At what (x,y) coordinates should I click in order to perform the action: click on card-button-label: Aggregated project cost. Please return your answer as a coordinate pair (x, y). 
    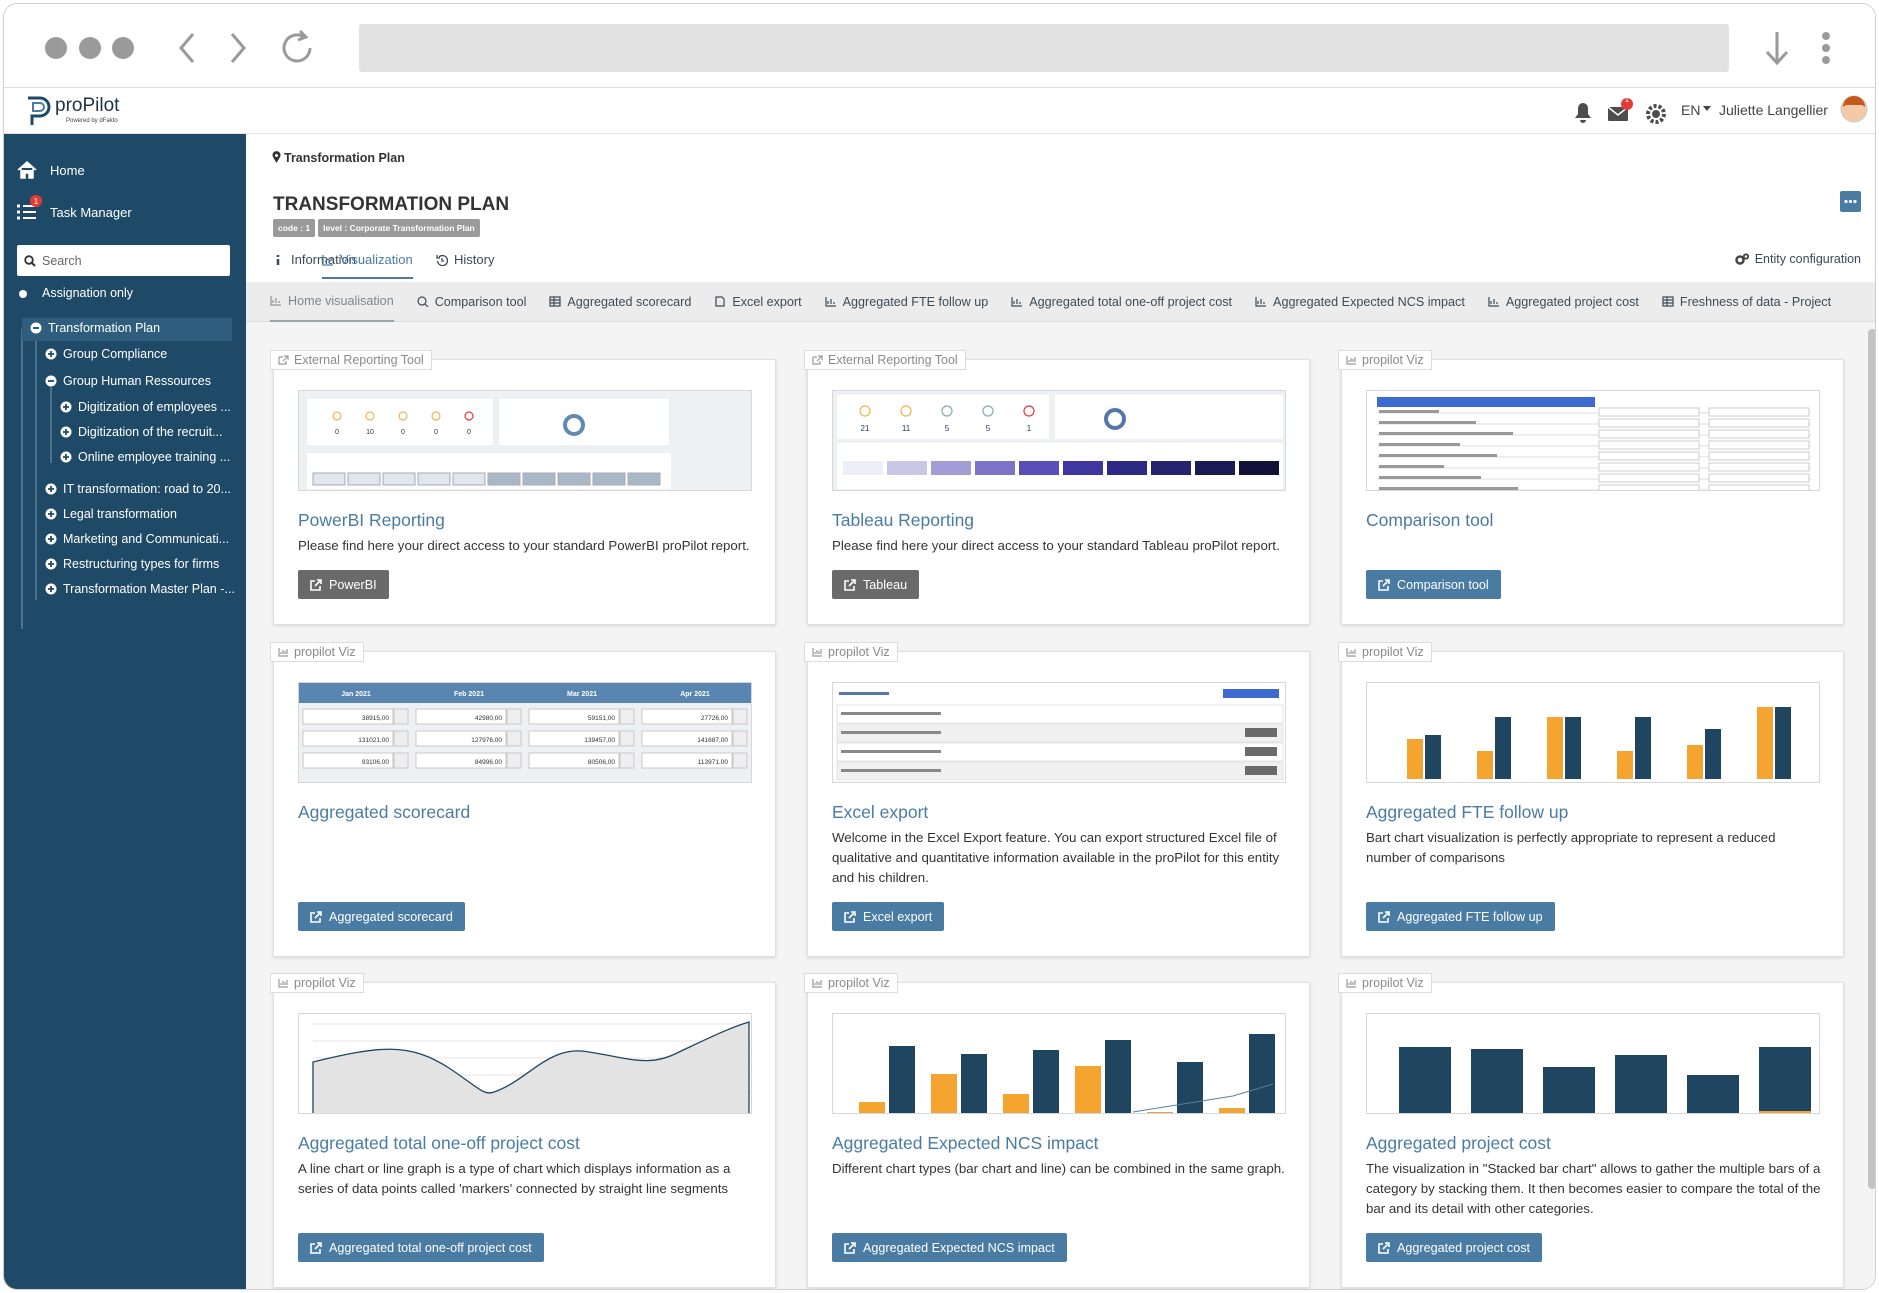
    Looking at the image, I should click on (1463, 1248).